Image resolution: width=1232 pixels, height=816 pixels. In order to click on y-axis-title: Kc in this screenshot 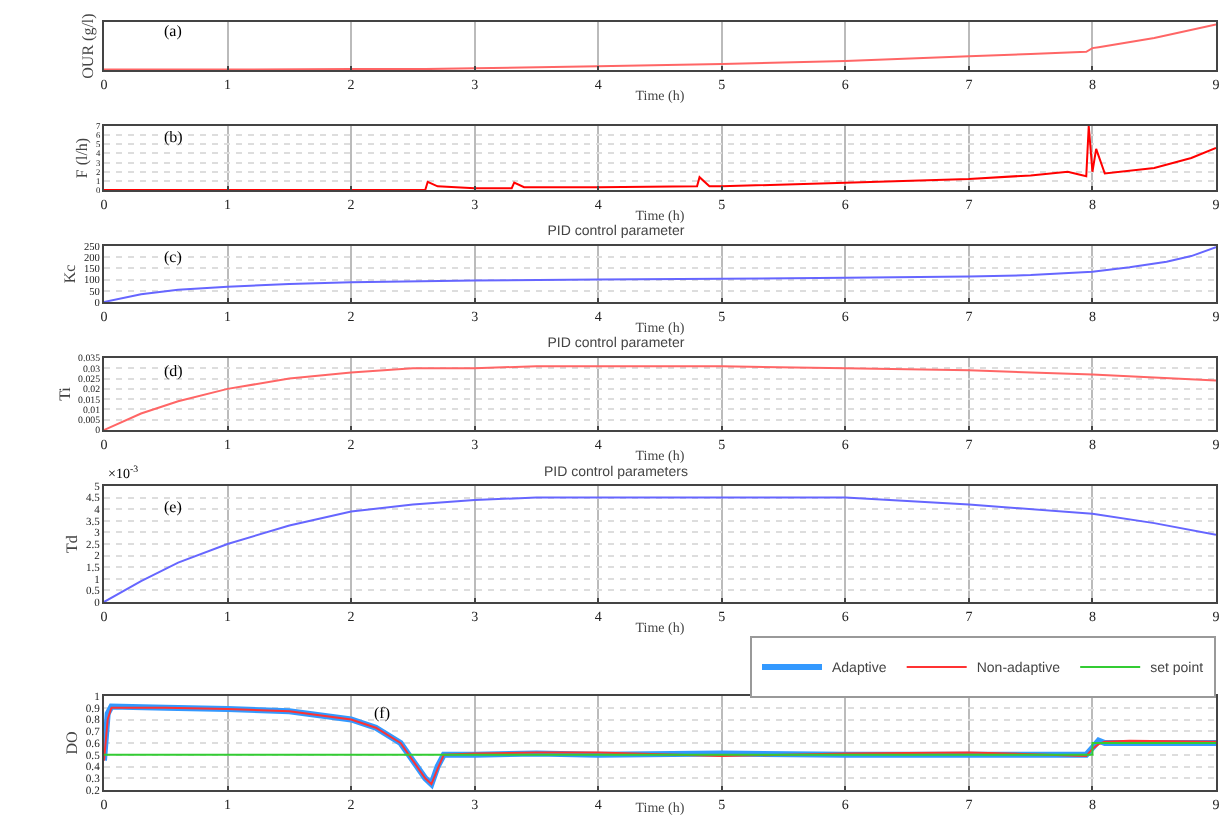, I will do `click(70, 273)`.